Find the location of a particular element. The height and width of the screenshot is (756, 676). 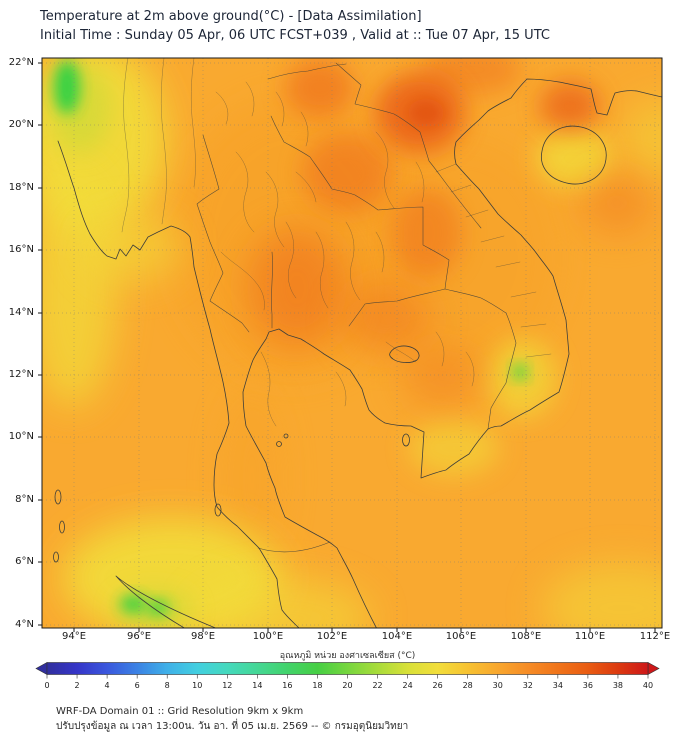

colorbar-gradient-bar is located at coordinates (347, 668).